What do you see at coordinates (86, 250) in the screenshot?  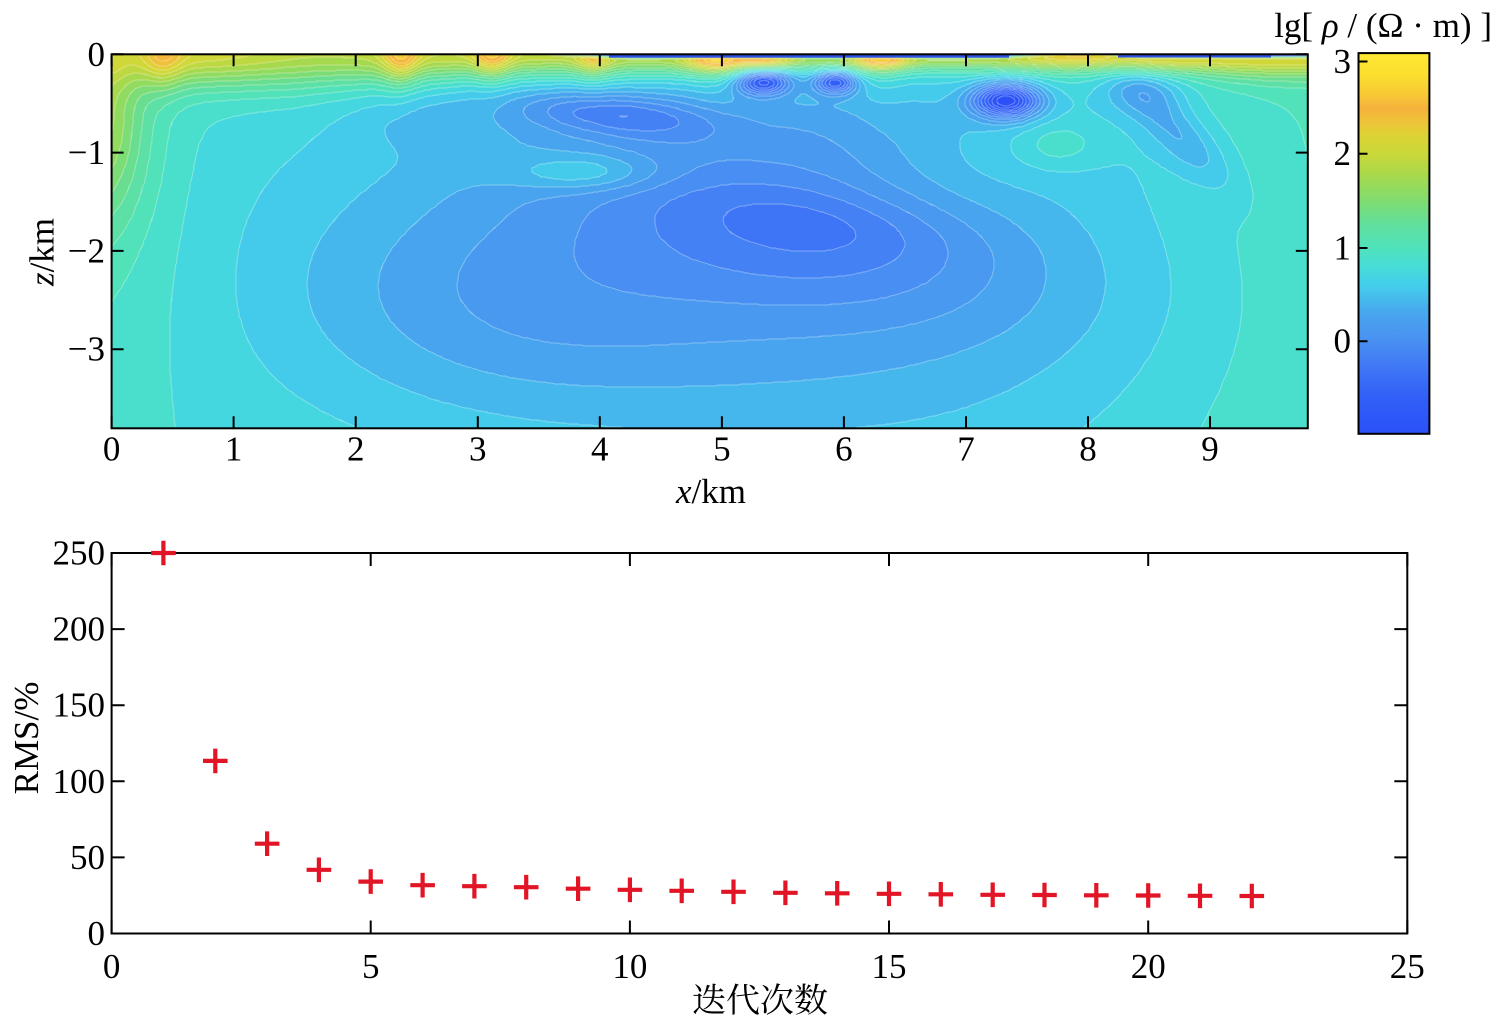 I see `svg-text: −2` at bounding box center [86, 250].